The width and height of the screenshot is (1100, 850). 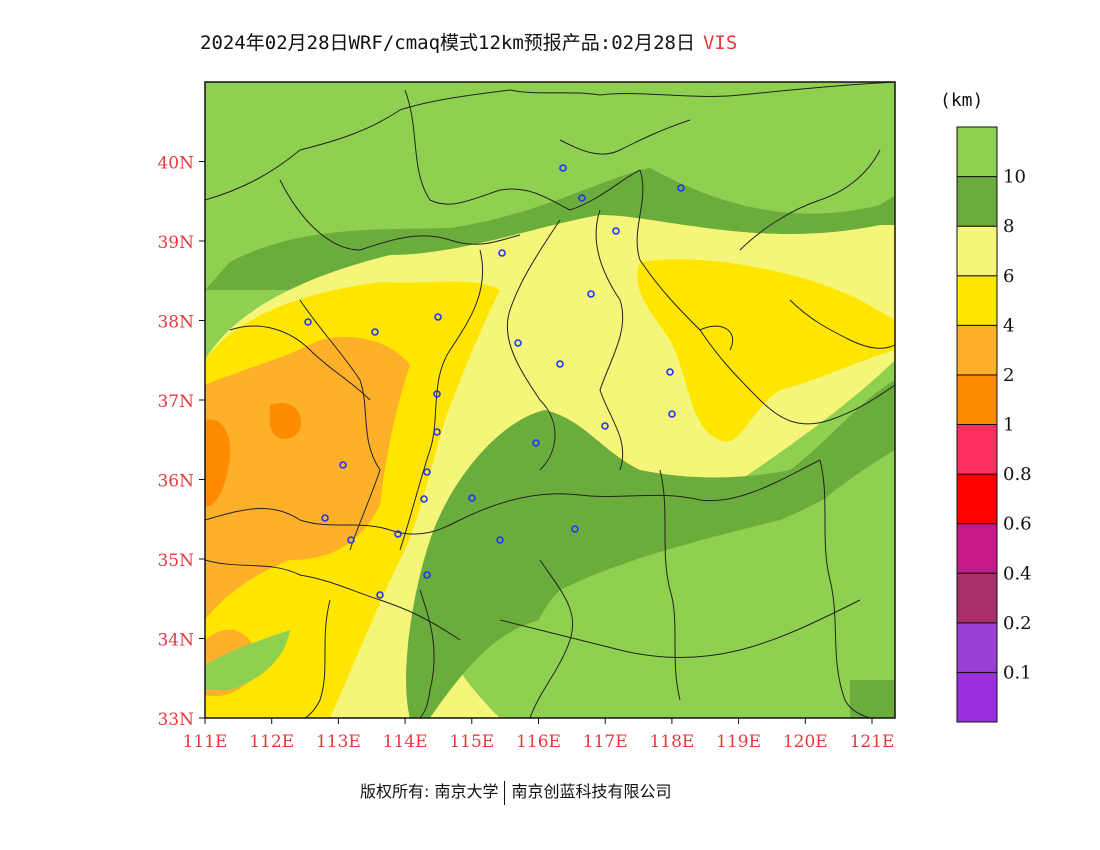 What do you see at coordinates (1008, 325) in the screenshot?
I see `colorbar-label: 4` at bounding box center [1008, 325].